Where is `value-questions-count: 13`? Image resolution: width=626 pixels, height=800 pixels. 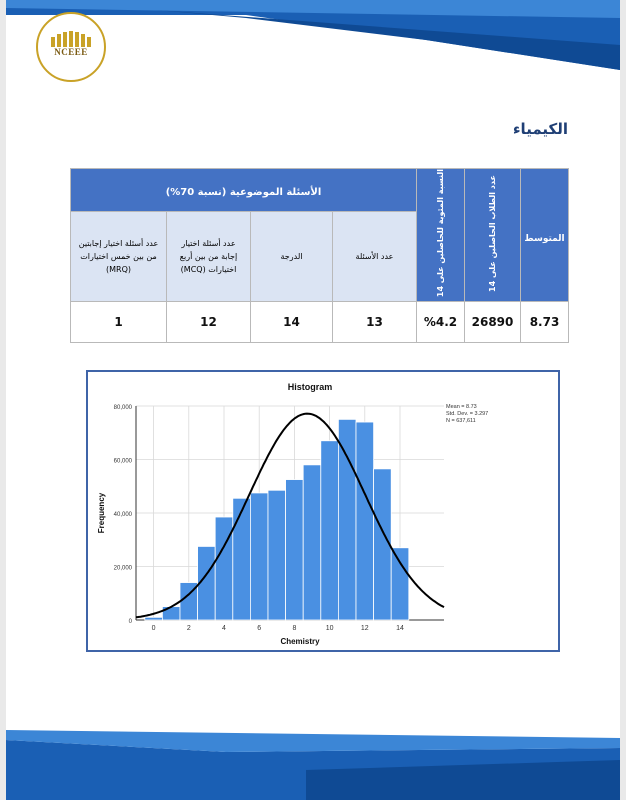 value-questions-count: 13 is located at coordinates (374, 322).